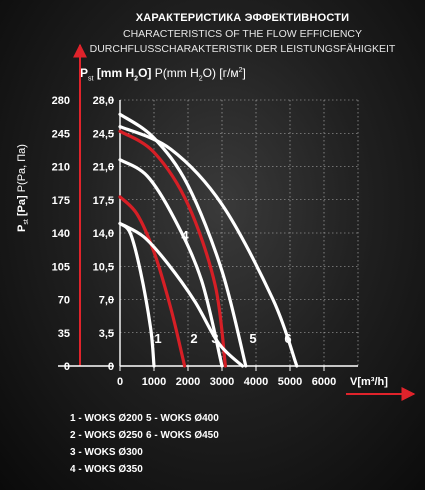  I want to click on units-sup: 2, so click(240, 70).